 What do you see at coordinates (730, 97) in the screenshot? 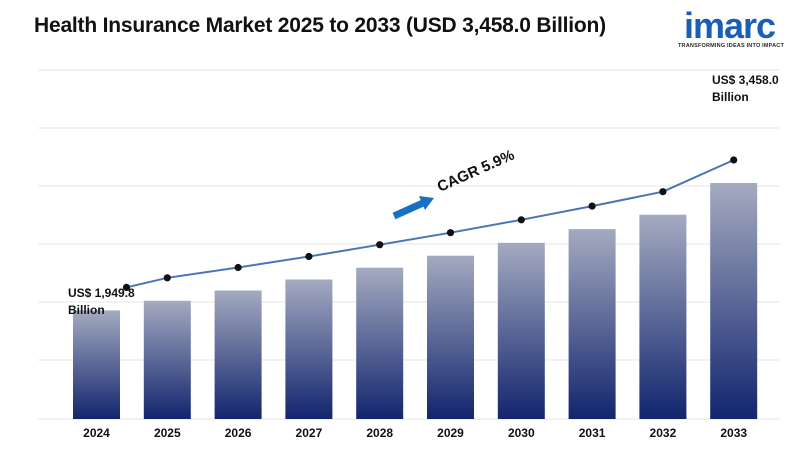
I see `end-value-unit: Billion` at bounding box center [730, 97].